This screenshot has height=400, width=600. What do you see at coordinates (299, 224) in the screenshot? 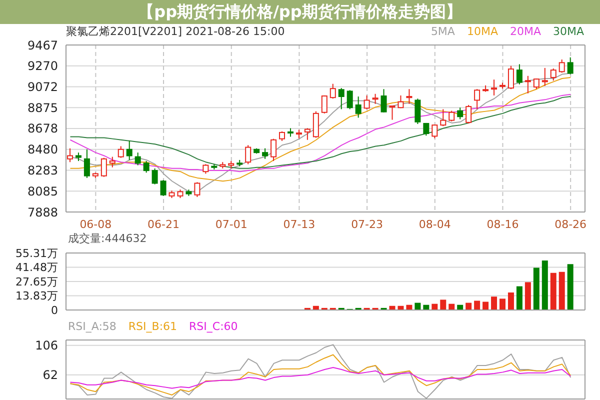
I see `x-tick-label: 07-13` at bounding box center [299, 224].